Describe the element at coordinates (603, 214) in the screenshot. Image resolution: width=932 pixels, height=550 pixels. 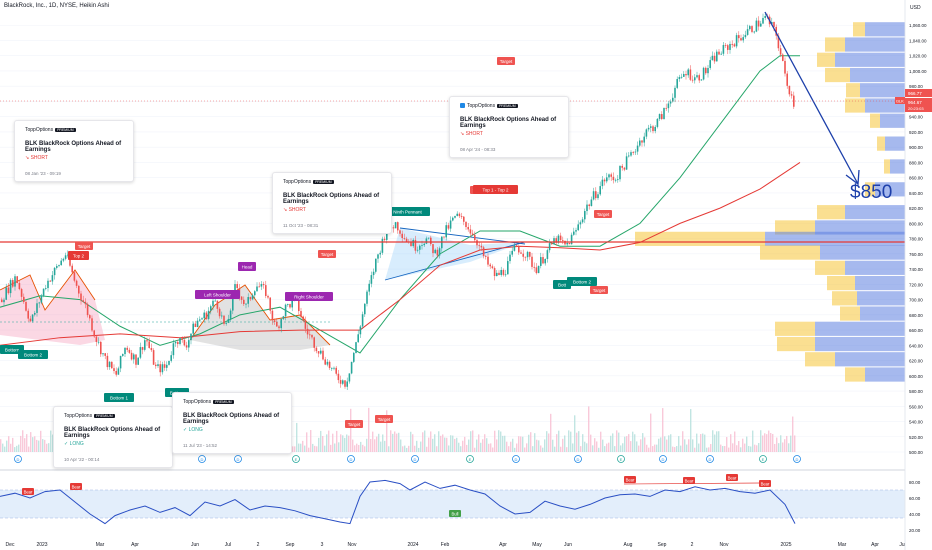
I see `target-flag-label: Target` at that location.